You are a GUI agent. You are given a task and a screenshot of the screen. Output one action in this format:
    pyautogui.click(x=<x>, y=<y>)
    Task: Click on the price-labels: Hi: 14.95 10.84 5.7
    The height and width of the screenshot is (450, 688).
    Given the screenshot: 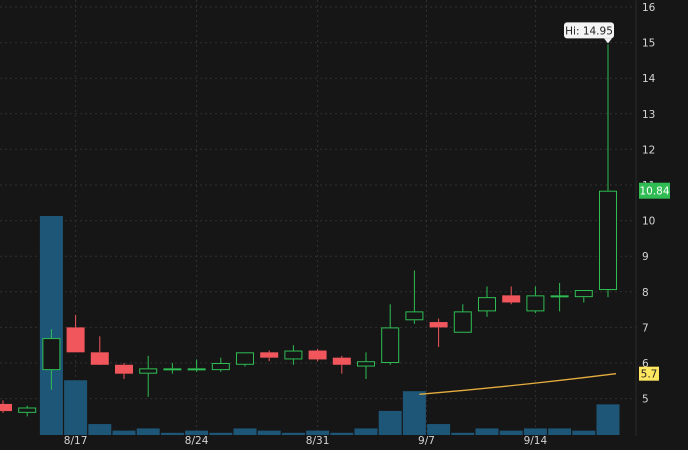 What is the action you would take?
    pyautogui.click(x=617, y=201)
    